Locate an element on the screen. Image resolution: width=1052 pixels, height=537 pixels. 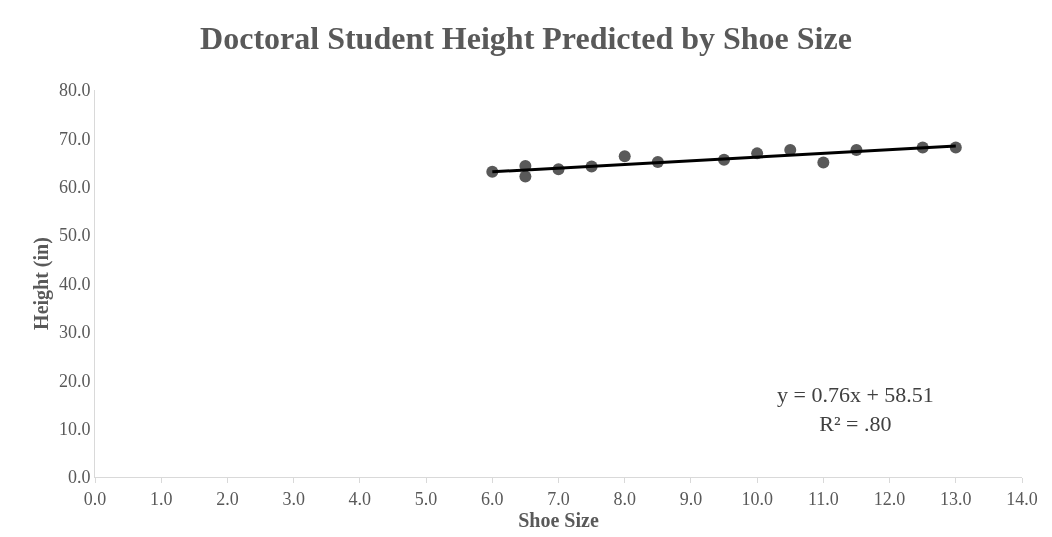
y-tick-label: 40.0 is located at coordinates (74, 283).